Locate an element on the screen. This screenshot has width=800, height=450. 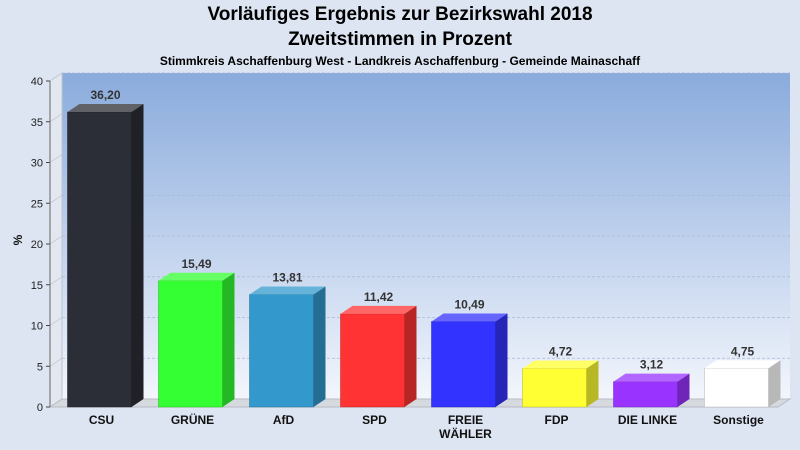
y-axis-label: % is located at coordinates (18, 239).